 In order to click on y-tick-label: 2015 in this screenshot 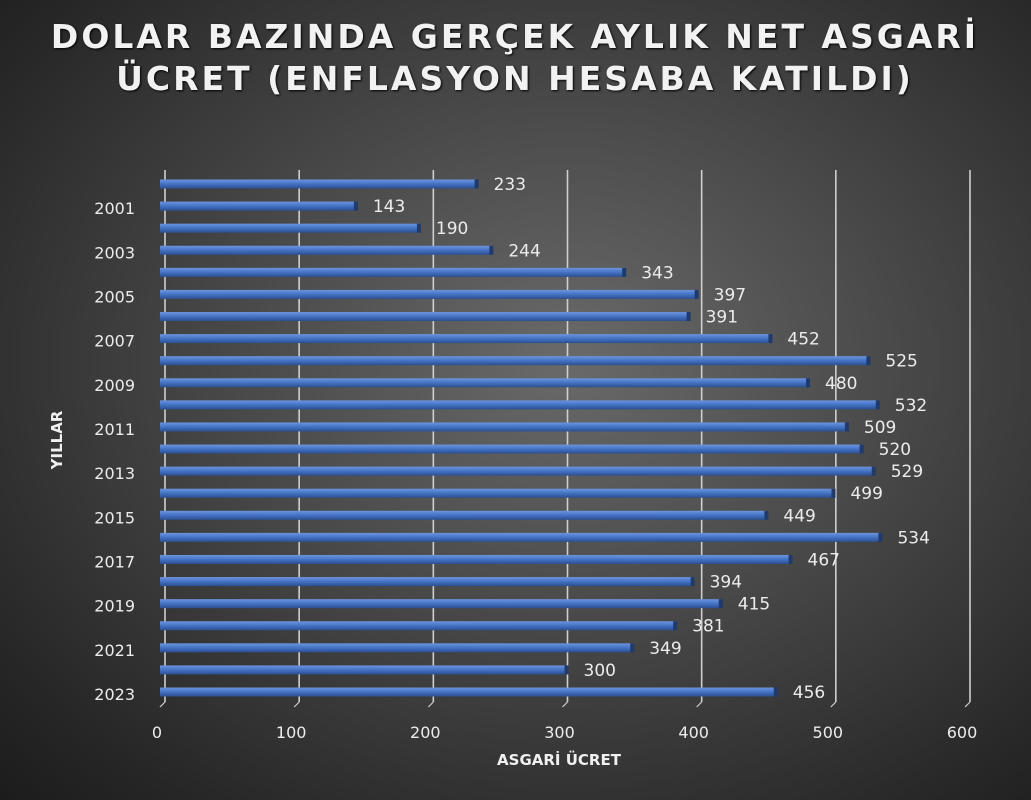, I will do `click(114, 517)`.